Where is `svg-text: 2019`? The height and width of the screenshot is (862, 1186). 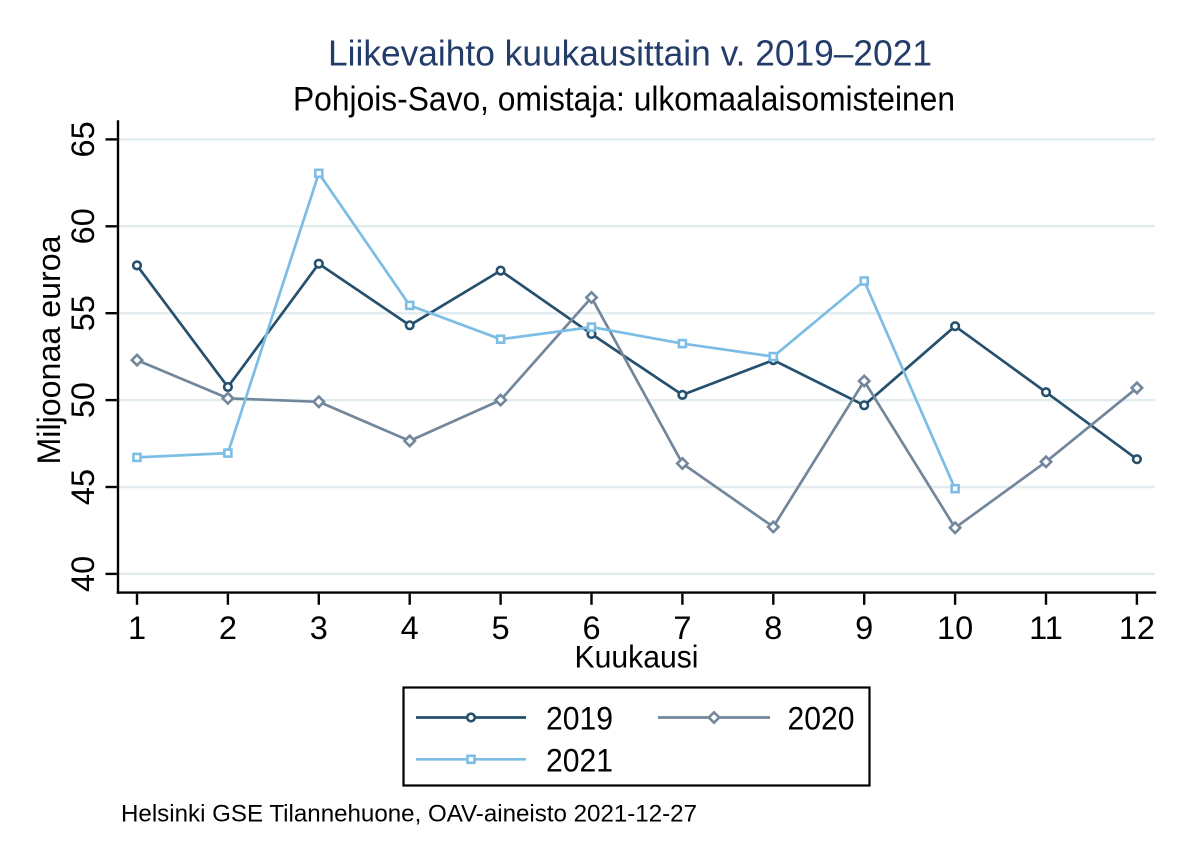 svg-text: 2019 is located at coordinates (579, 719).